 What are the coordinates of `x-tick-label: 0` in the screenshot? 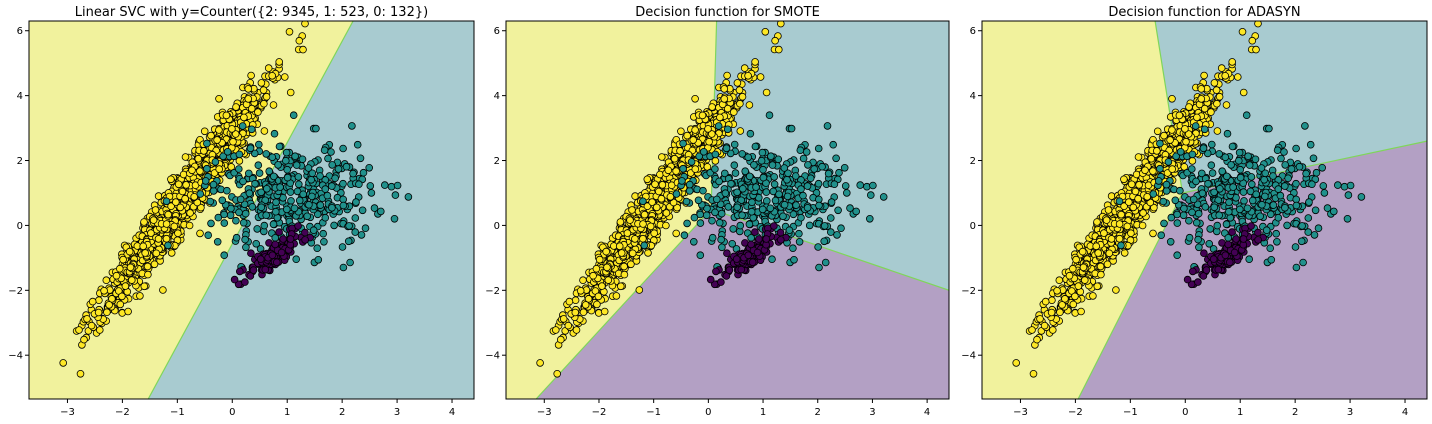 It's located at (708, 412).